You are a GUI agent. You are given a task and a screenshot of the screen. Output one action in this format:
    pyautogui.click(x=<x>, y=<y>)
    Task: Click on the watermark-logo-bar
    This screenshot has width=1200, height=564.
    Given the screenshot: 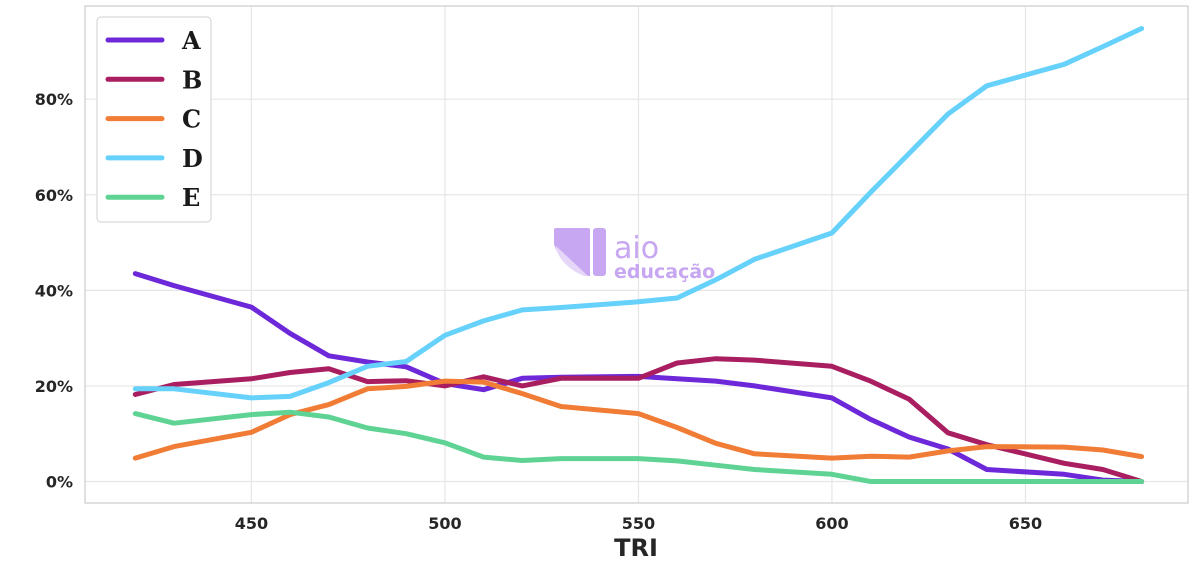 What is the action you would take?
    pyautogui.click(x=599, y=252)
    